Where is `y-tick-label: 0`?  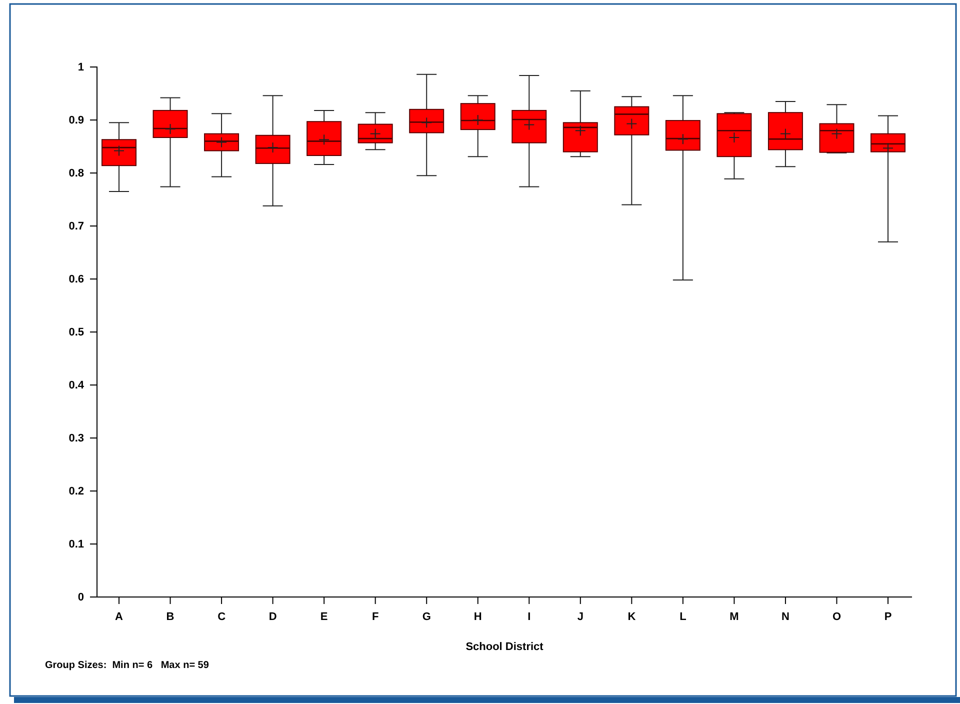
y-tick-label: 0 is located at coordinates (81, 598).